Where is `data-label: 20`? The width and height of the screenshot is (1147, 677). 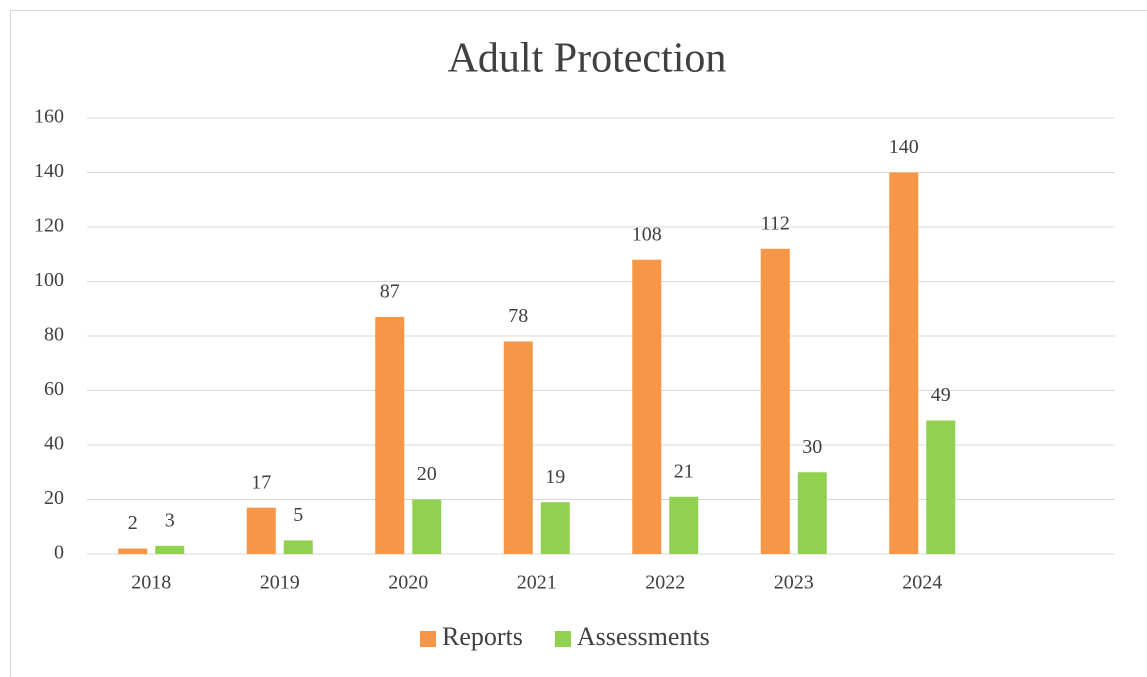 data-label: 20 is located at coordinates (427, 474).